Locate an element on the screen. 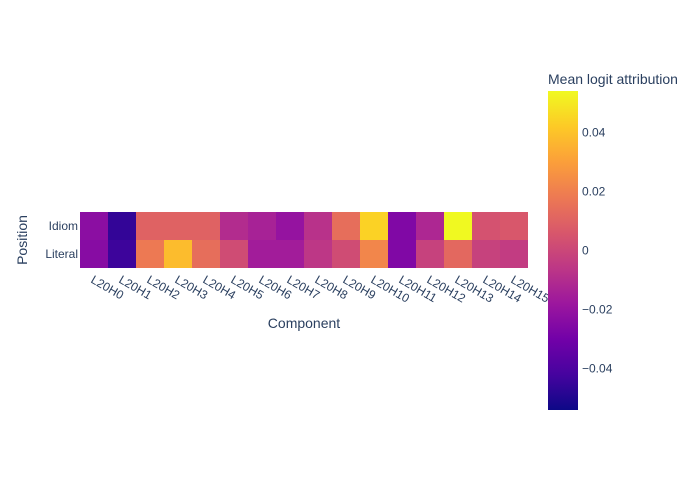 This screenshot has width=700, height=500. heatmap-cell-literal-l20h0 is located at coordinates (94, 254).